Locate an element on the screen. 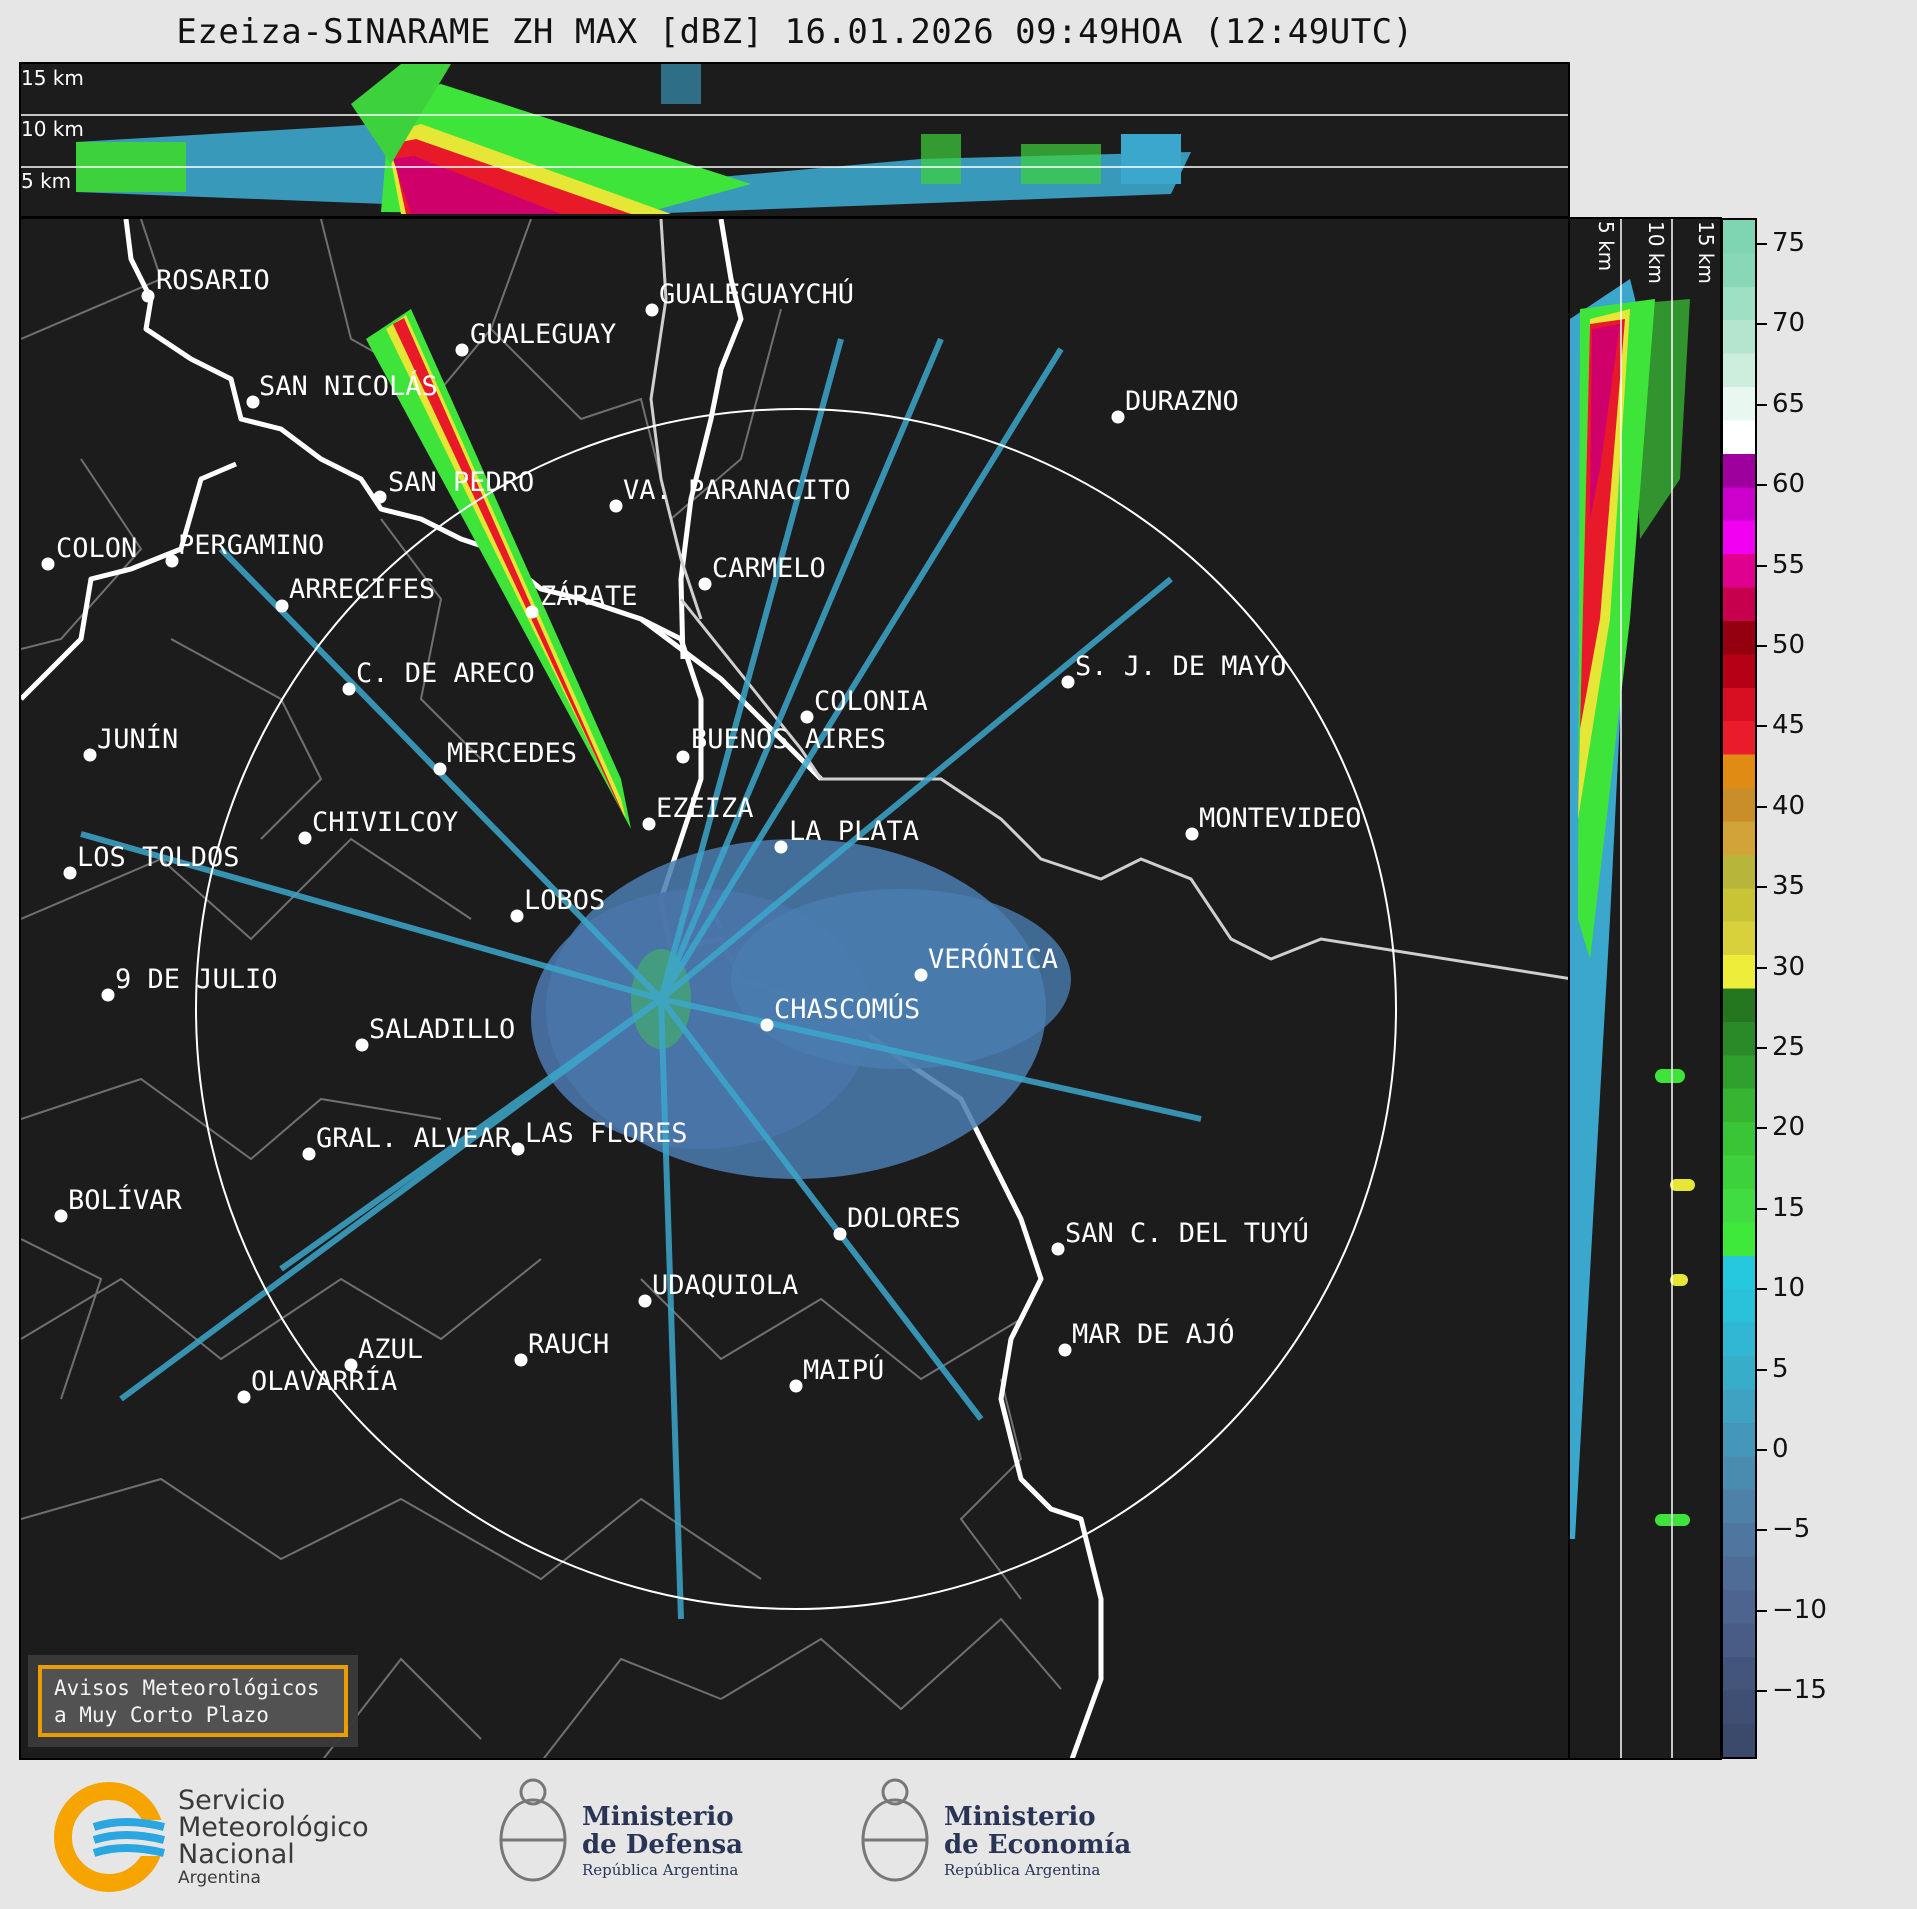  city-label-san-c-del-tuyu: SAN C. DEL TUYÚ is located at coordinates (1187, 1233).